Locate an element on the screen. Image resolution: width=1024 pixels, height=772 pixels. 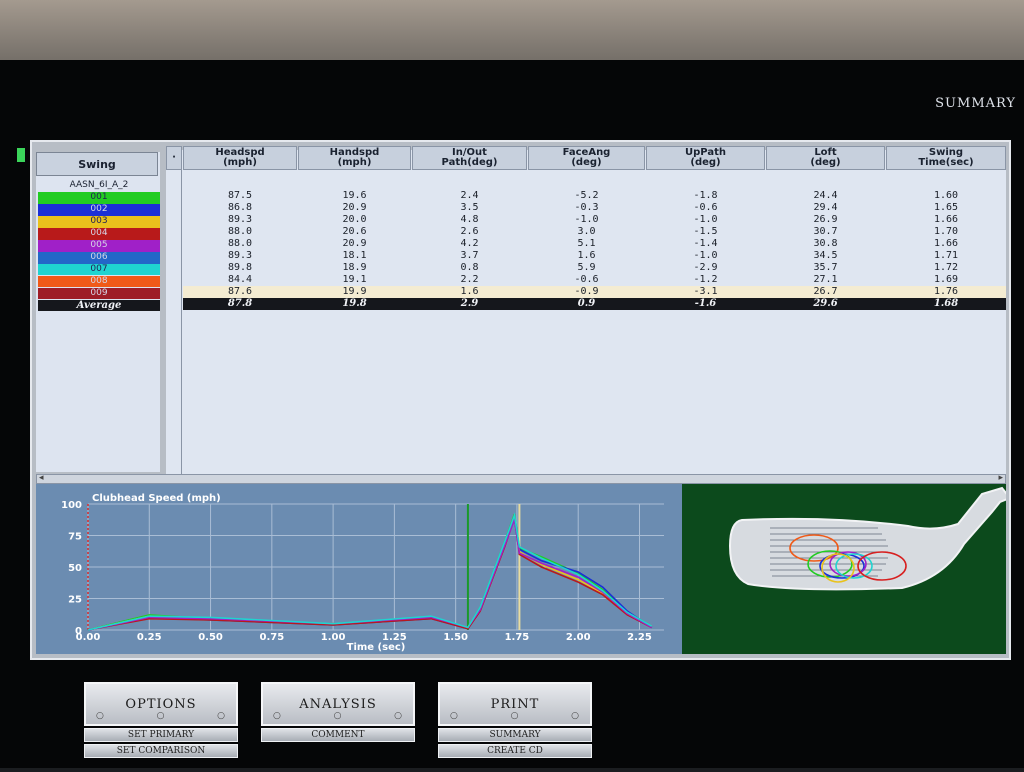
swing-item: 007 is located at coordinates (99, 269).